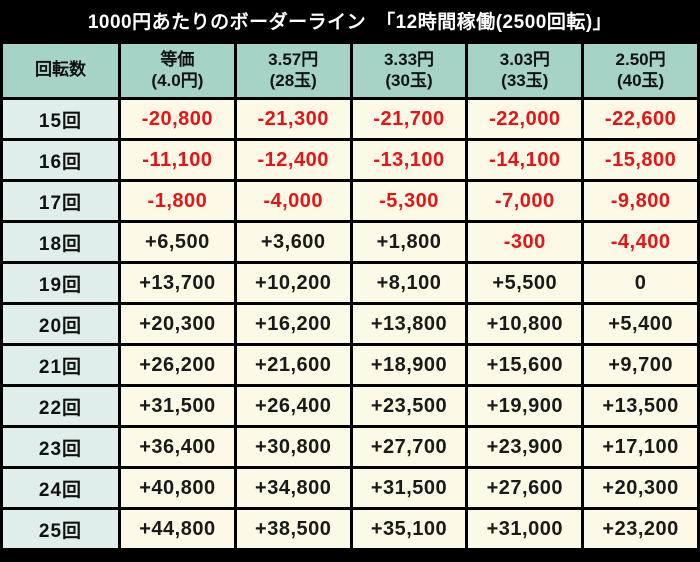  I want to click on value-cell: +17,100, so click(640, 447).